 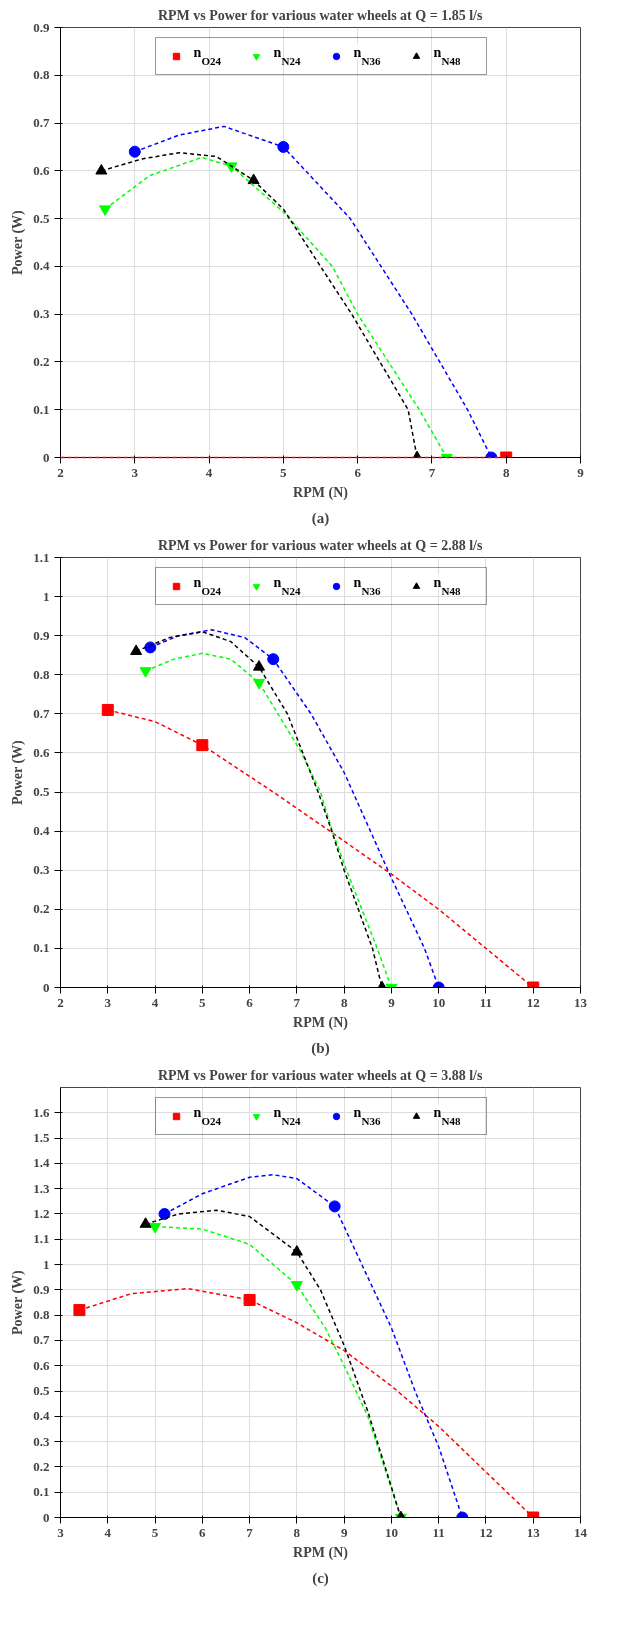 What do you see at coordinates (320, 518) in the screenshot?
I see `text: (a)` at bounding box center [320, 518].